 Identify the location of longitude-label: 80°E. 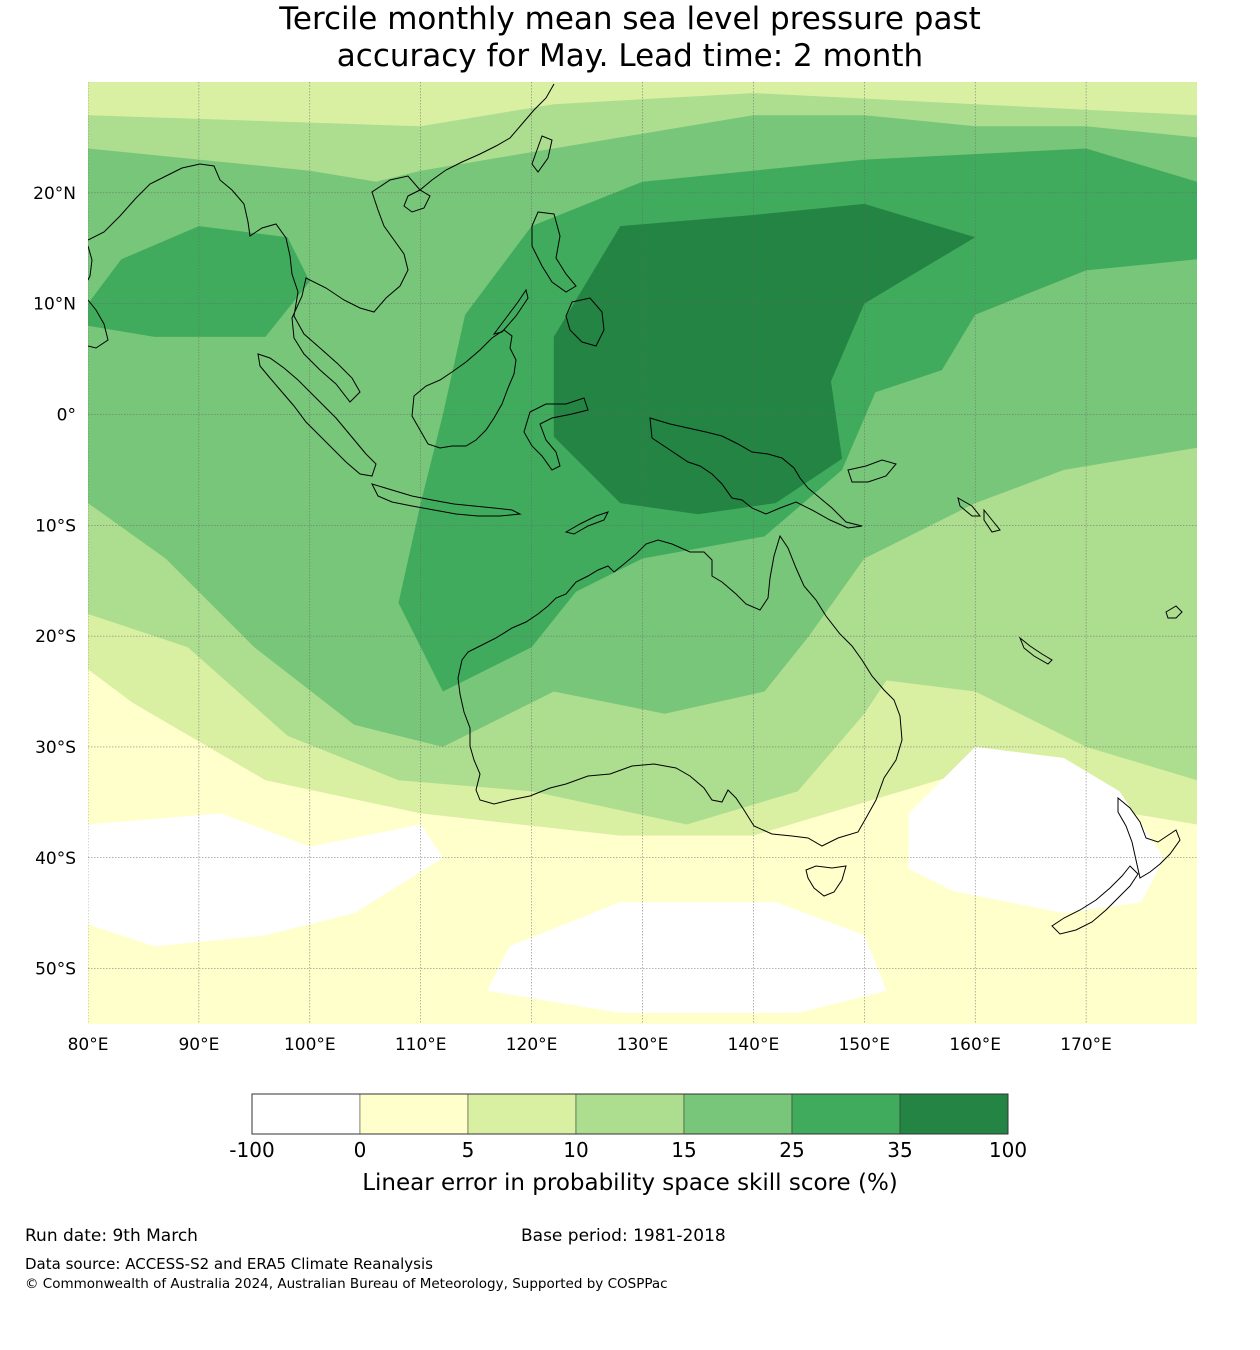
(88, 1045).